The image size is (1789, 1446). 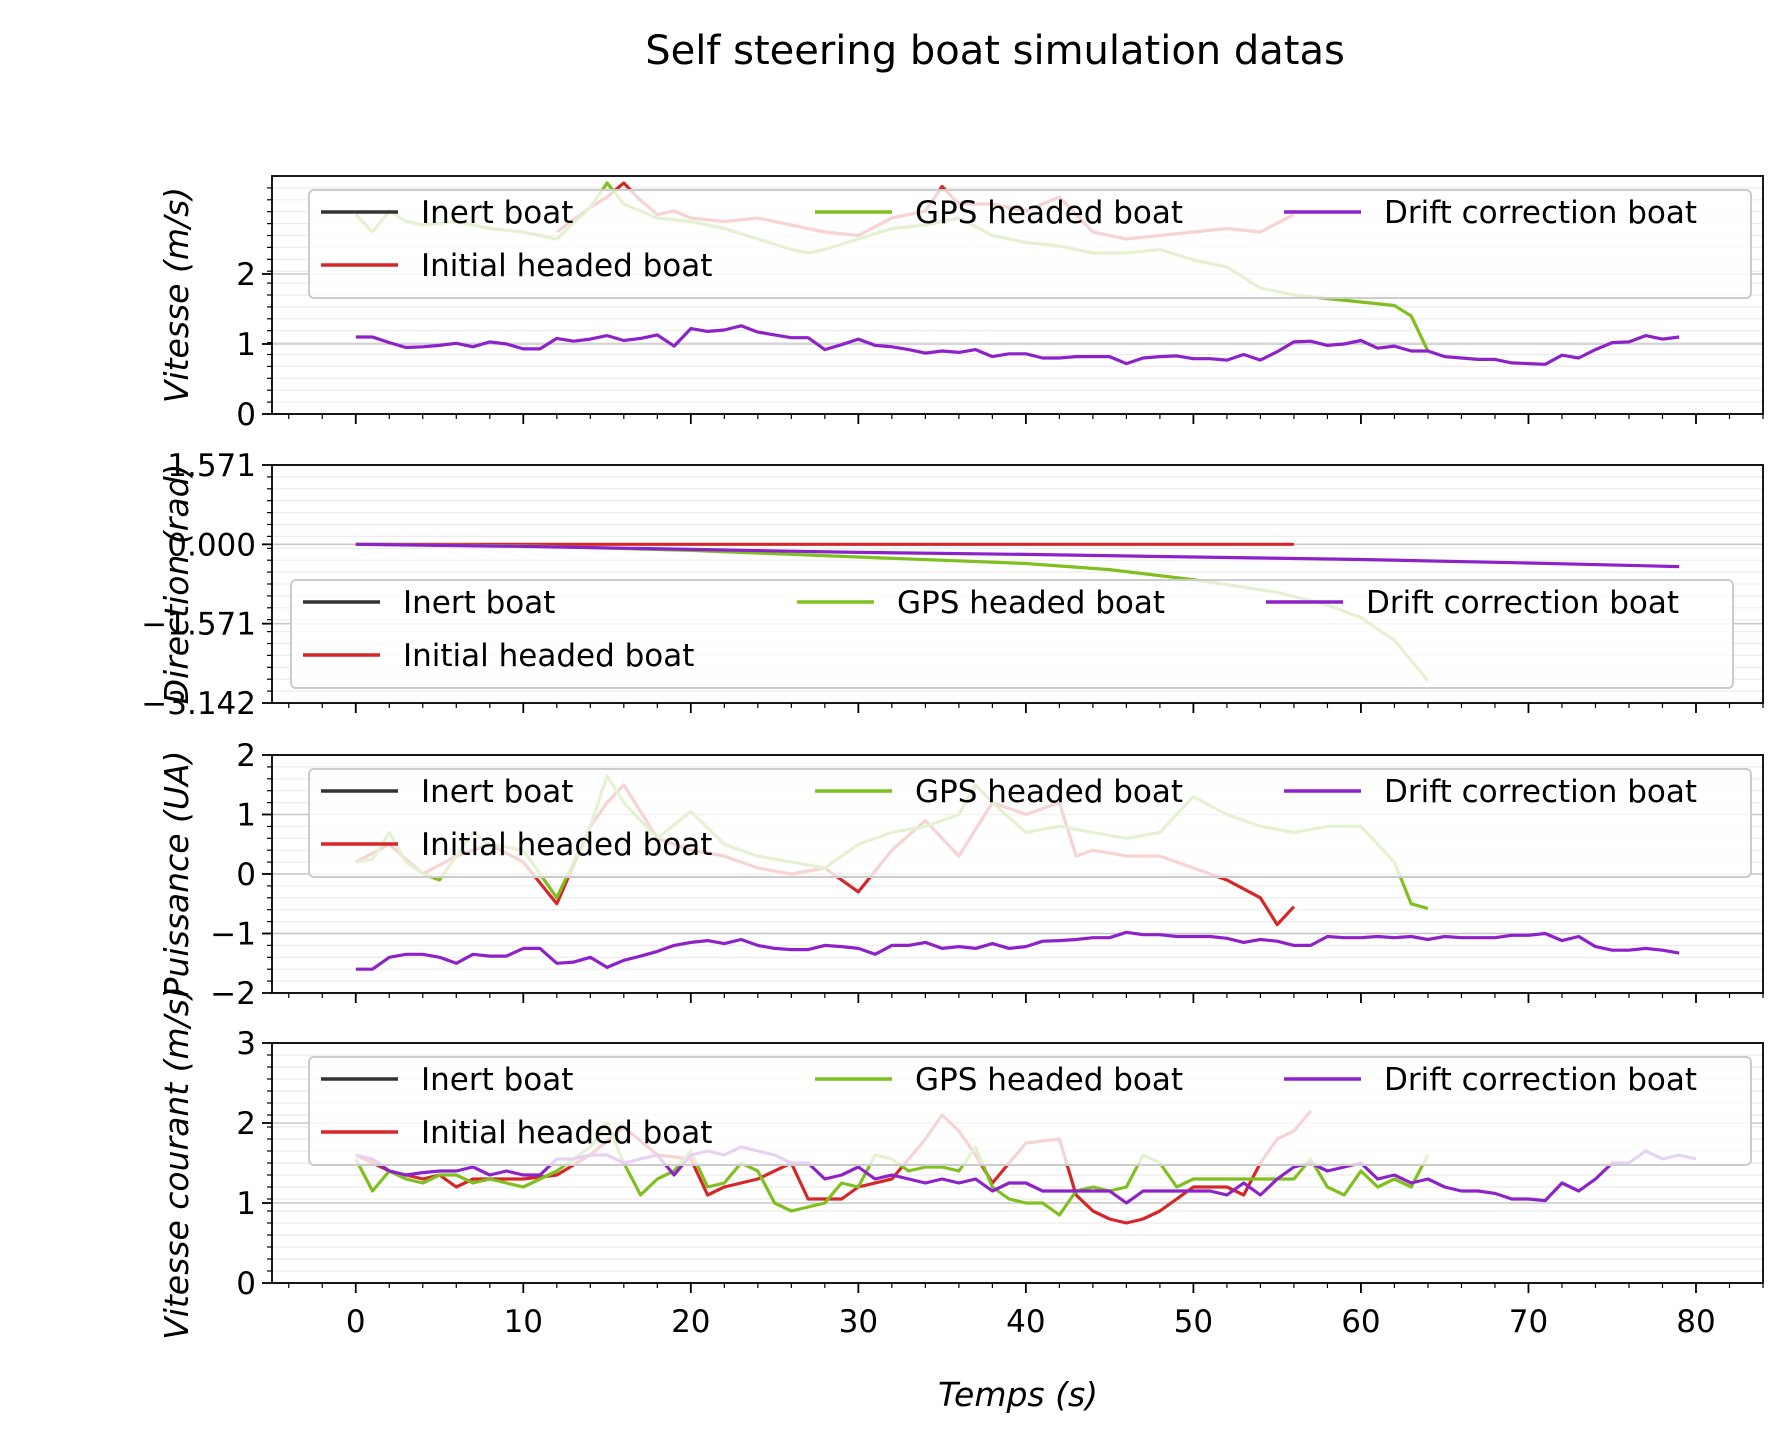 I want to click on y-tick-label: 3, so click(x=246, y=1044).